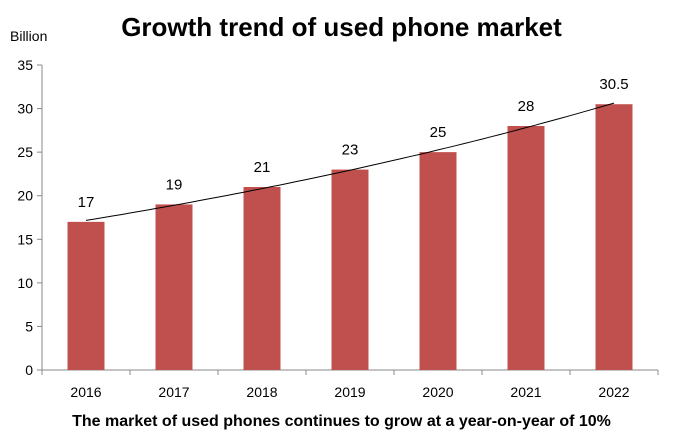 This screenshot has height=445, width=683. Describe the element at coordinates (173, 392) in the screenshot. I see `x-tick-label: 2017` at that location.